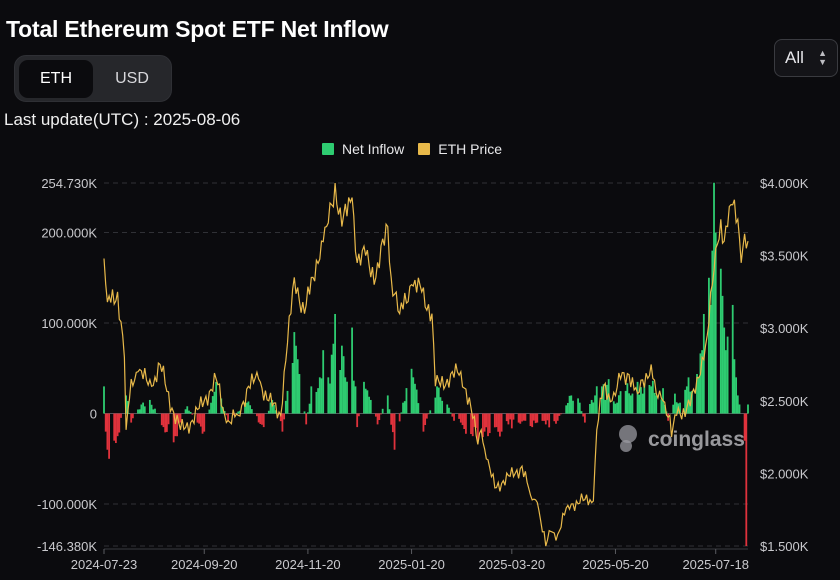  I want to click on left-axis-tick-label: -146.380K, so click(67, 546).